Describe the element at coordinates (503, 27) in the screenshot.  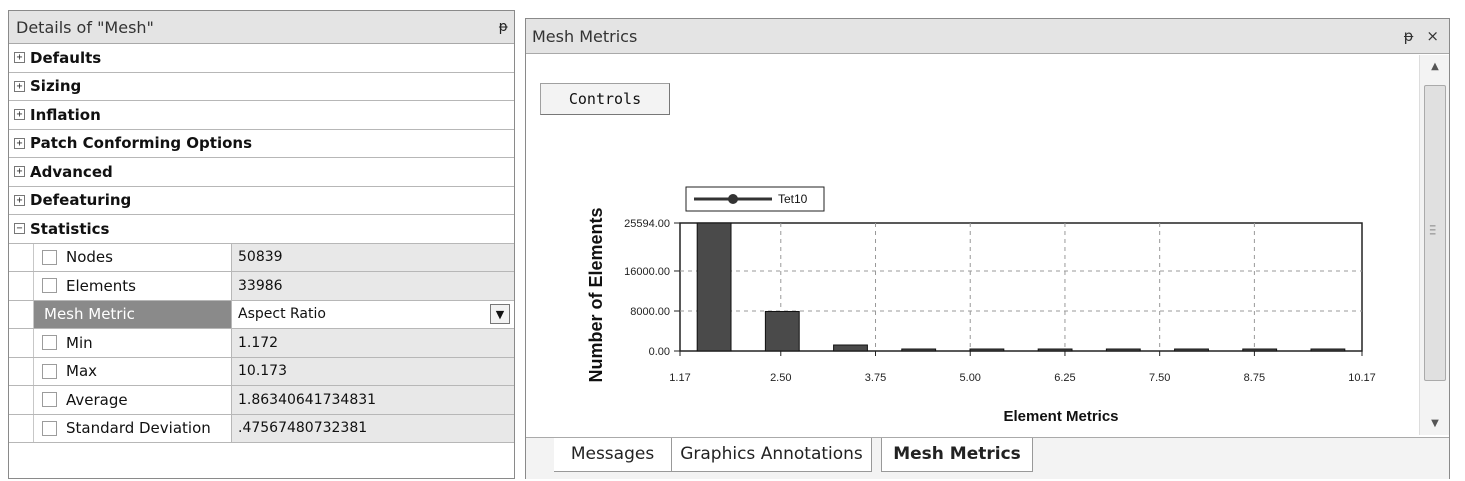
I see `pin-icon: ᵽ` at that location.